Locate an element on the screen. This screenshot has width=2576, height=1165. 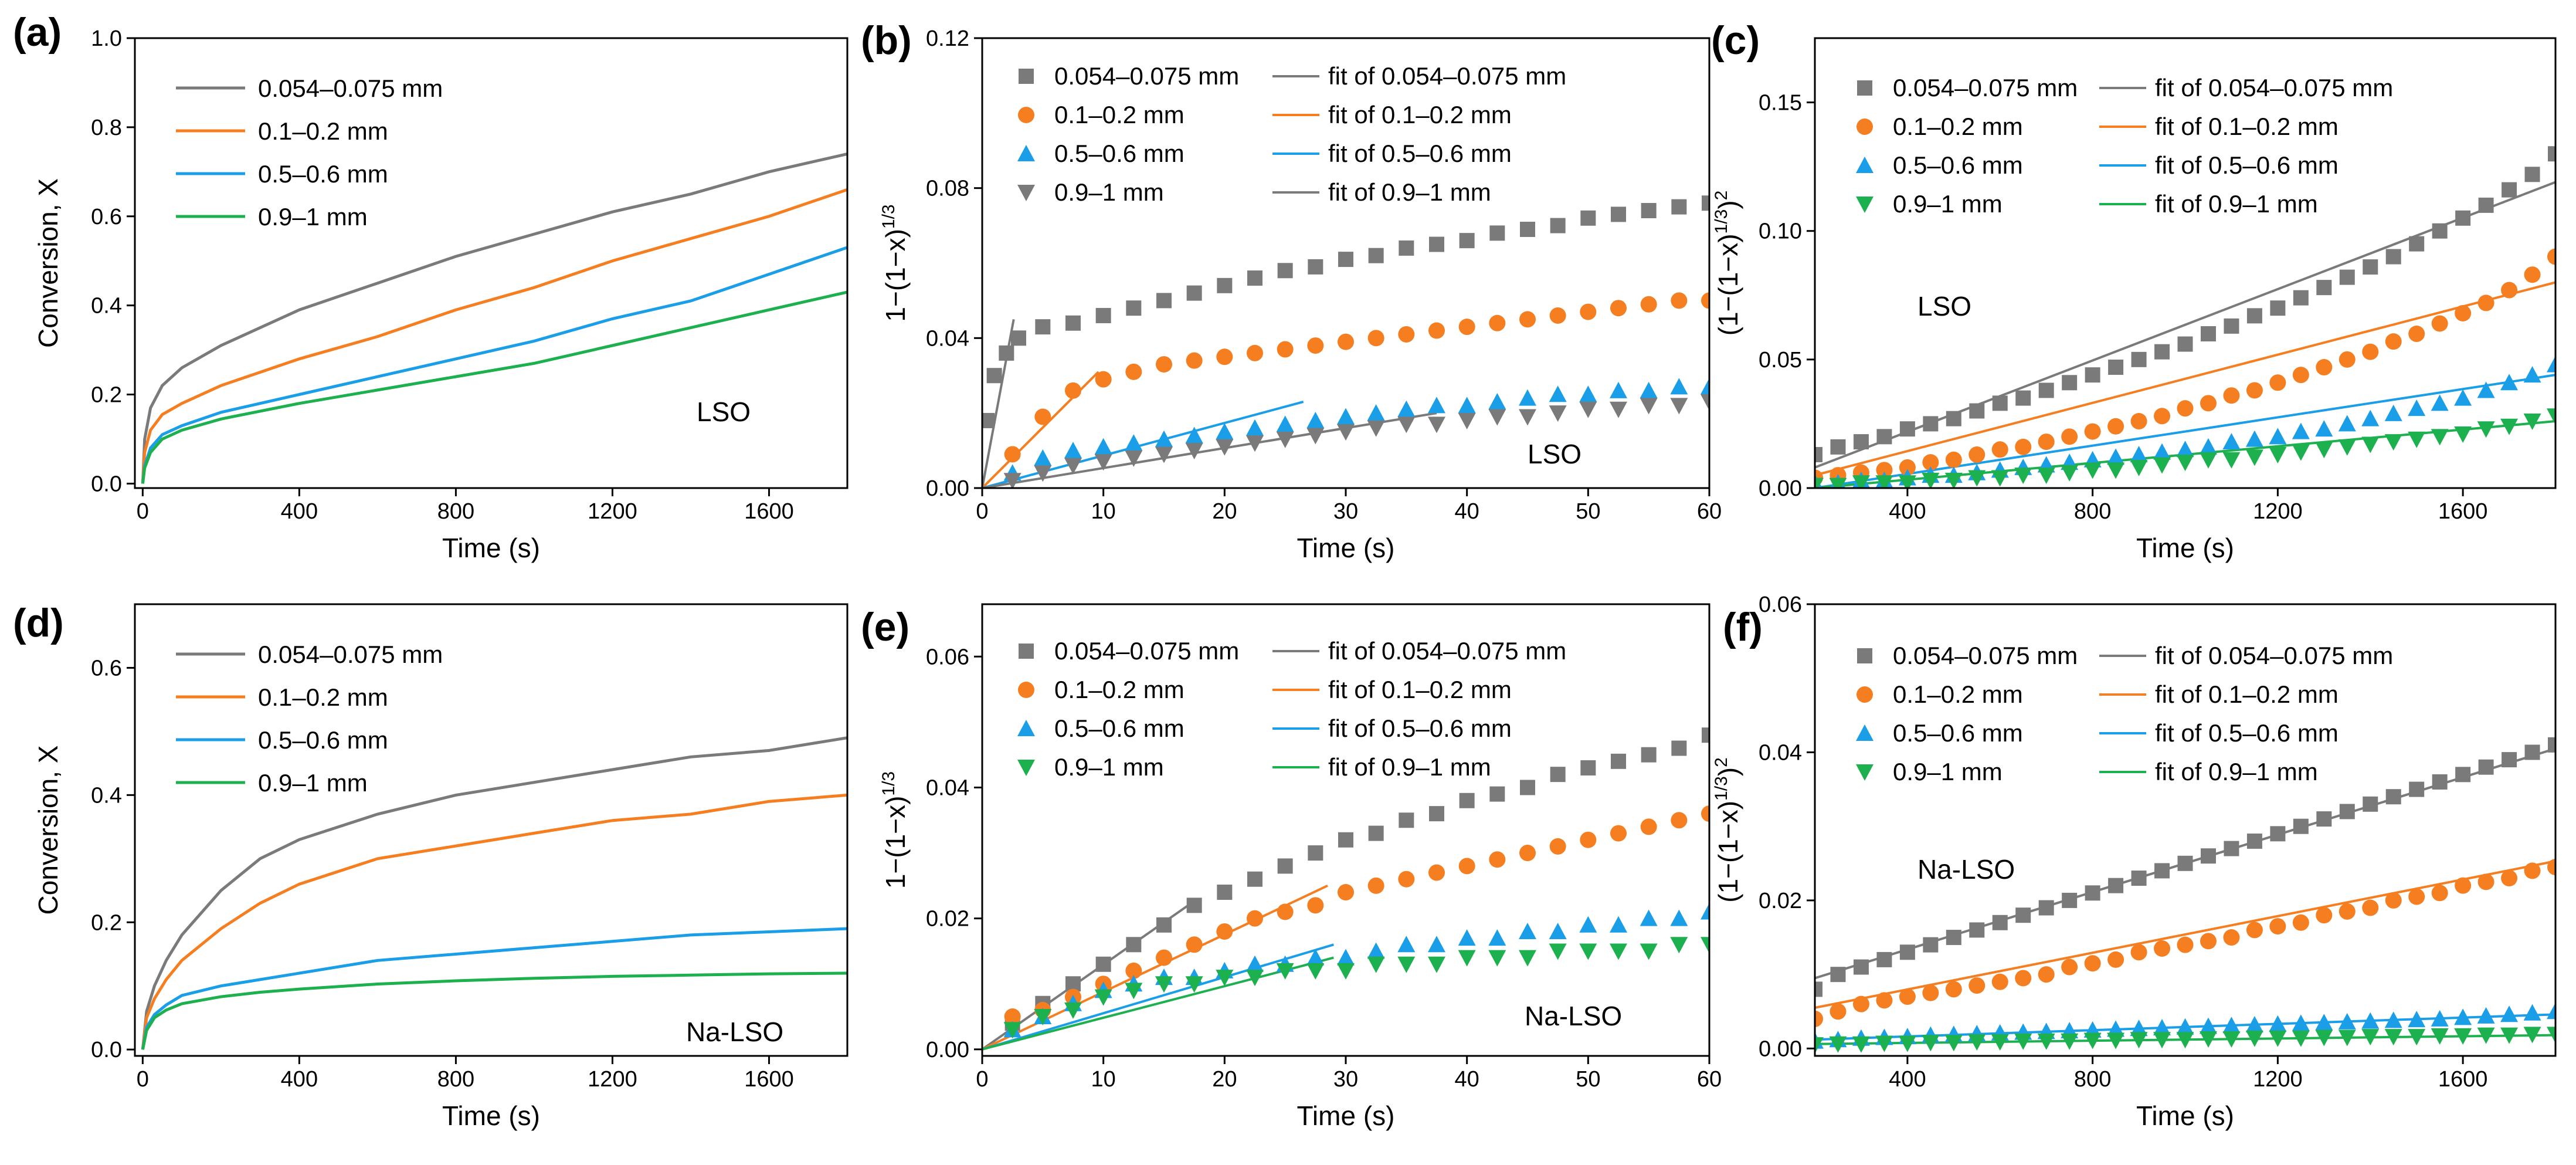
x-tick-label: 50 is located at coordinates (1588, 1079).